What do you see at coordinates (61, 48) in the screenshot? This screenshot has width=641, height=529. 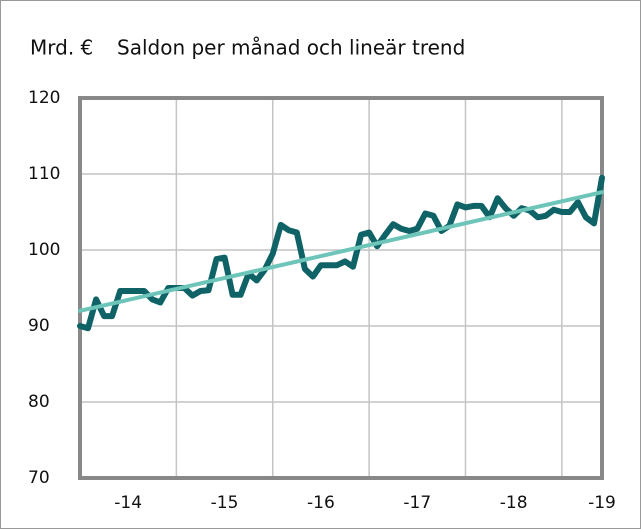 I see `y-unit: Mrd. €` at bounding box center [61, 48].